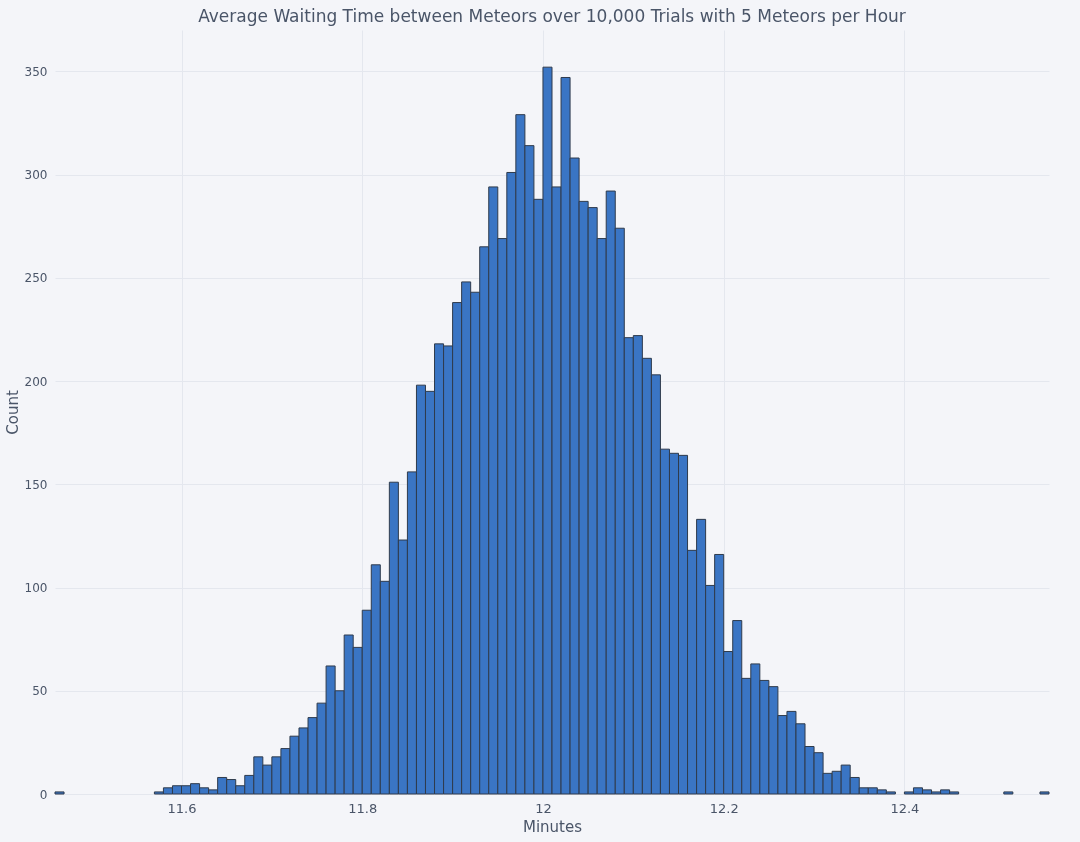 This screenshot has width=1080, height=842. Describe the element at coordinates (12, 412) in the screenshot. I see `y-axis-title: Count` at that location.